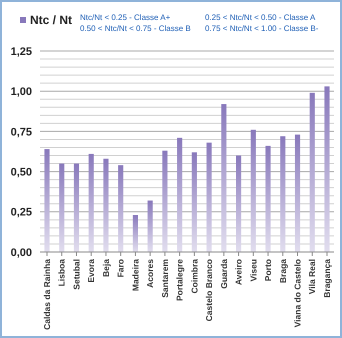 The height and width of the screenshot is (338, 342). Describe the element at coordinates (297, 293) in the screenshot. I see `x-tick-label: Viana do Castelo` at that location.